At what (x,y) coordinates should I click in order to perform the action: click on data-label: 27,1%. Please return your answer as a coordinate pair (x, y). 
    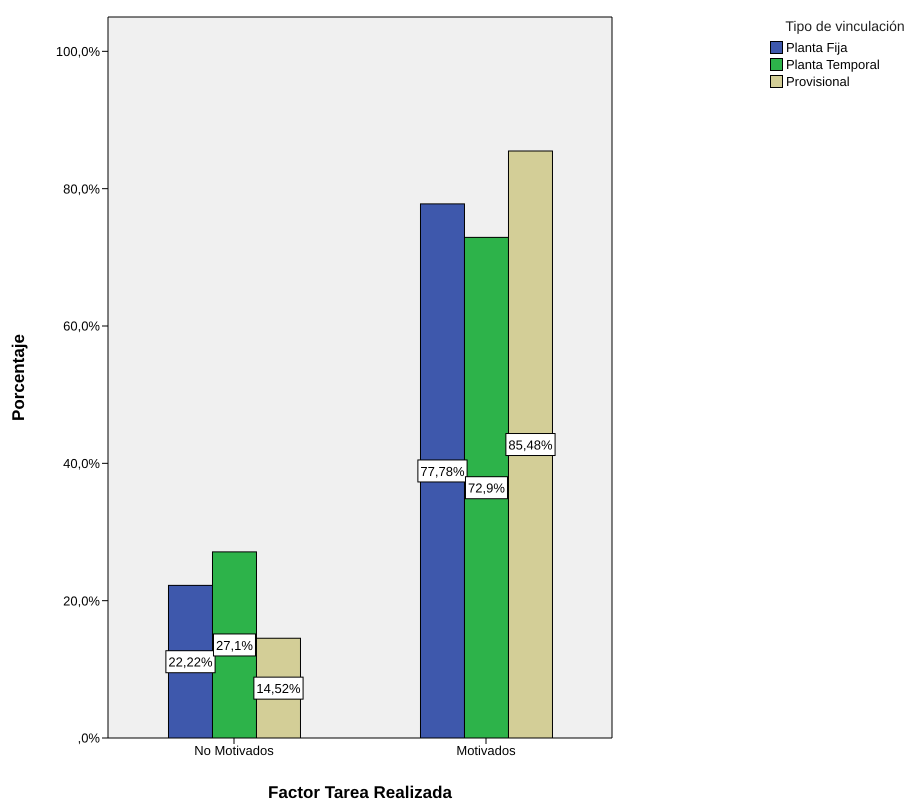
    Looking at the image, I should click on (235, 645).